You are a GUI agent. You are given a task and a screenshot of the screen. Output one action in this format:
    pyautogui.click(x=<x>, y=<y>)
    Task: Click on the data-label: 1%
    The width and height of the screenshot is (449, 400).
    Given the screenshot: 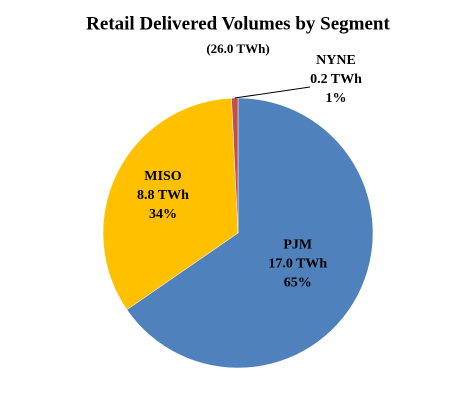 What is the action you would take?
    pyautogui.click(x=336, y=98)
    